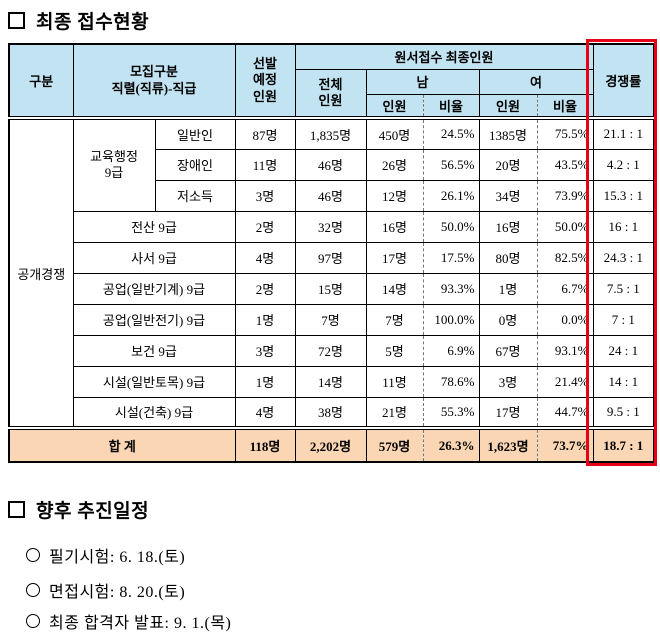 This screenshot has height=632, width=660. Describe the element at coordinates (565, 381) in the screenshot. I see `female-ratio-cell: 21.4%` at that location.